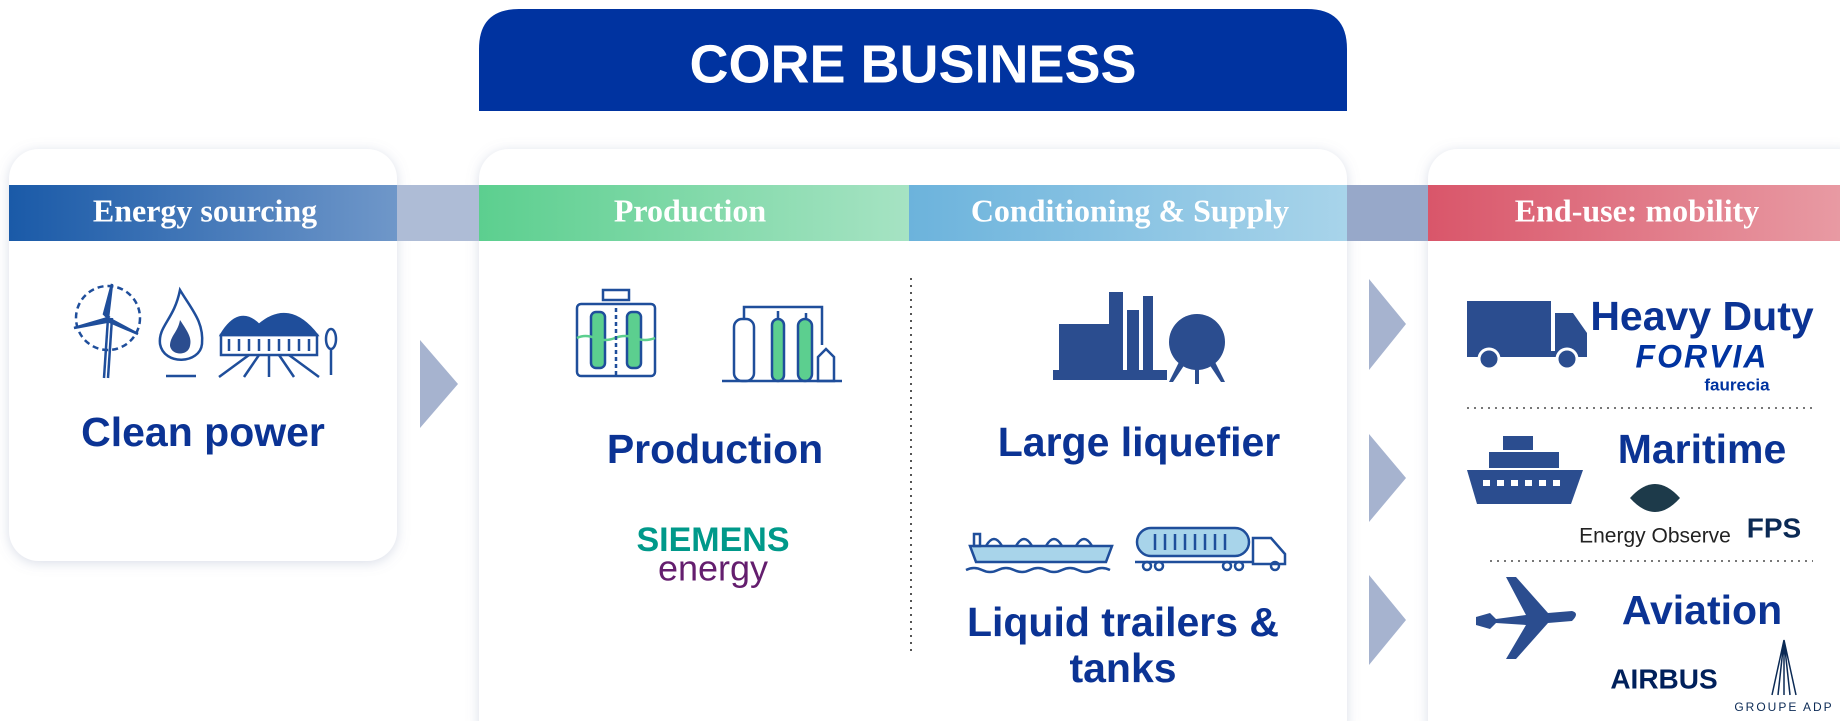 This screenshot has height=721, width=1840. What do you see at coordinates (205, 331) in the screenshot?
I see `sourcing-icons` at bounding box center [205, 331].